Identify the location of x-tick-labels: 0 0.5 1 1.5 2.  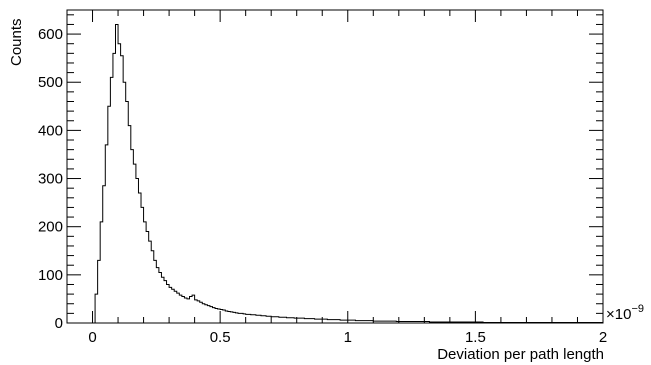
(347, 337).